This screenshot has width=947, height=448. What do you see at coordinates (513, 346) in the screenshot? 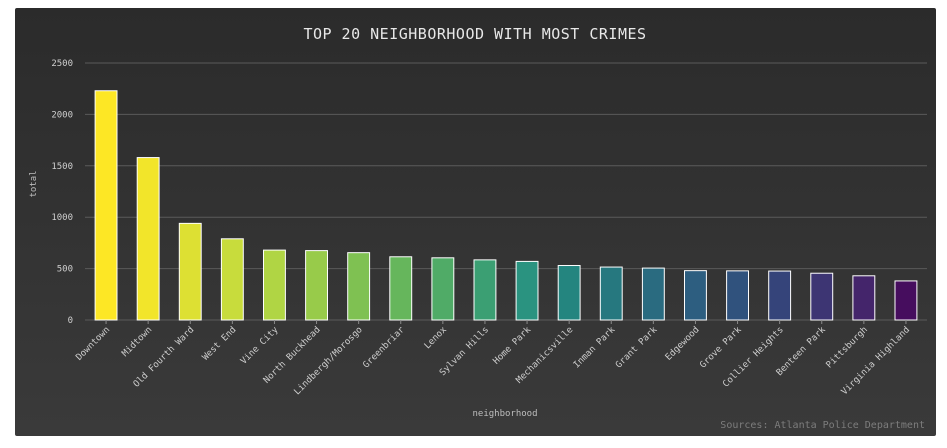
I see `x-tick-label: Home Park` at bounding box center [513, 346].